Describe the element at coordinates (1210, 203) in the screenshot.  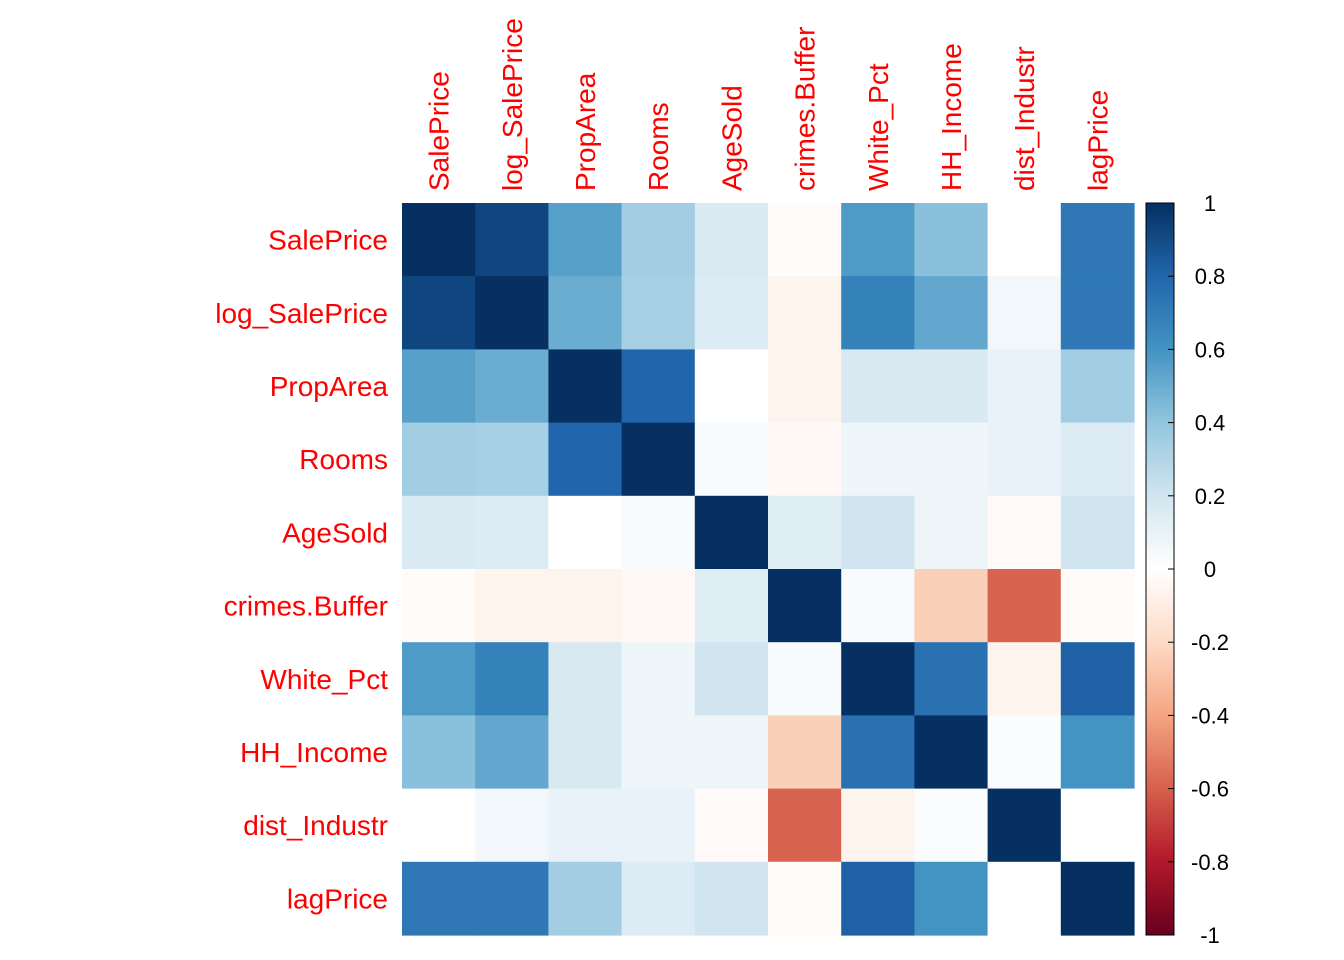
I see `colorbar-tick-label: 1` at that location.